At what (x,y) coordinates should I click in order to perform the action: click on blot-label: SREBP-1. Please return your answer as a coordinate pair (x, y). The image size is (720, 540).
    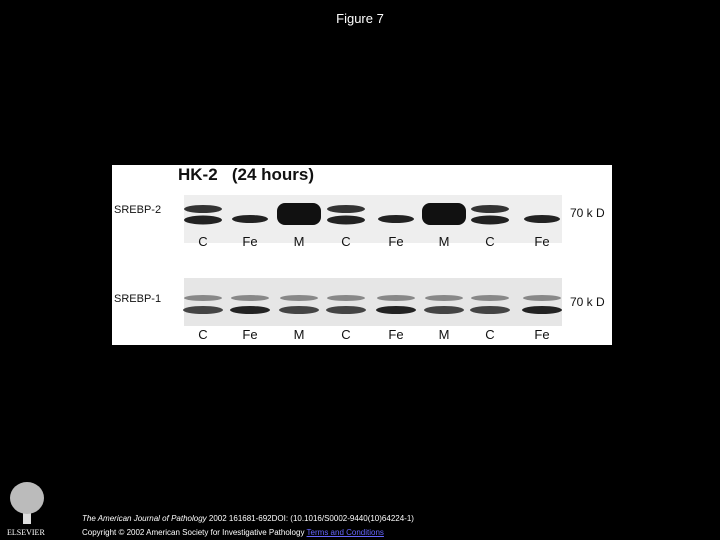
    Looking at the image, I should click on (137, 299).